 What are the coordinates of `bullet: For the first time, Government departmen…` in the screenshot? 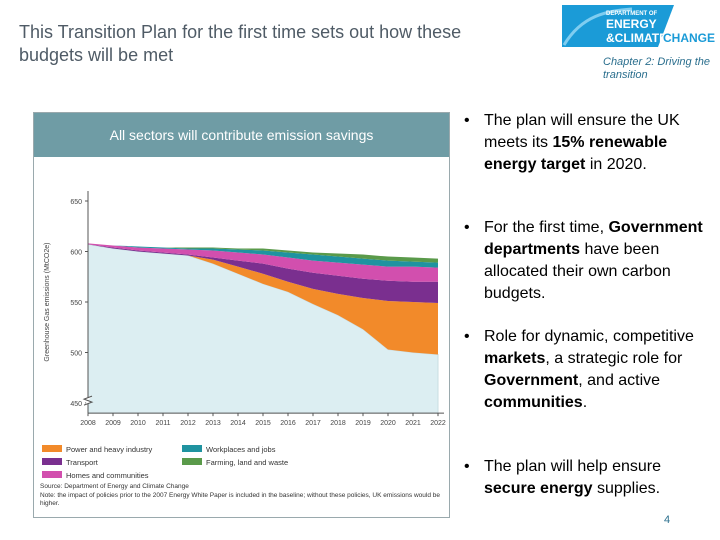 It's located at (587, 261).